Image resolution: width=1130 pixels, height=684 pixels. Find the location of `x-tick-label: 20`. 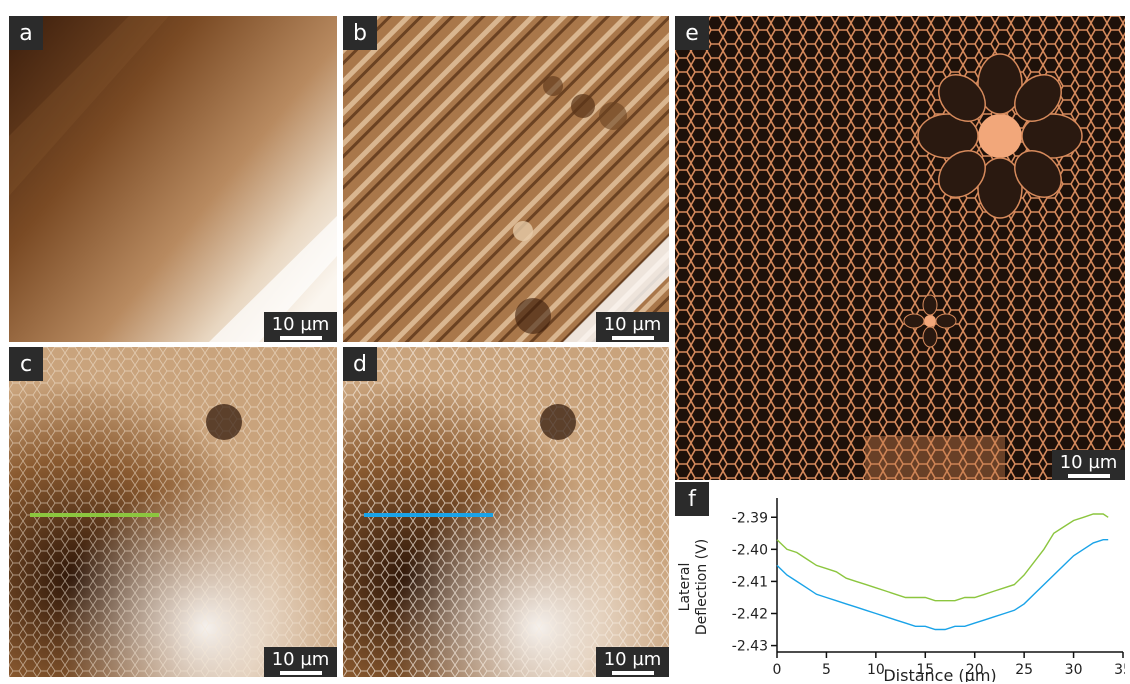

x-tick-label: 20 is located at coordinates (975, 670).